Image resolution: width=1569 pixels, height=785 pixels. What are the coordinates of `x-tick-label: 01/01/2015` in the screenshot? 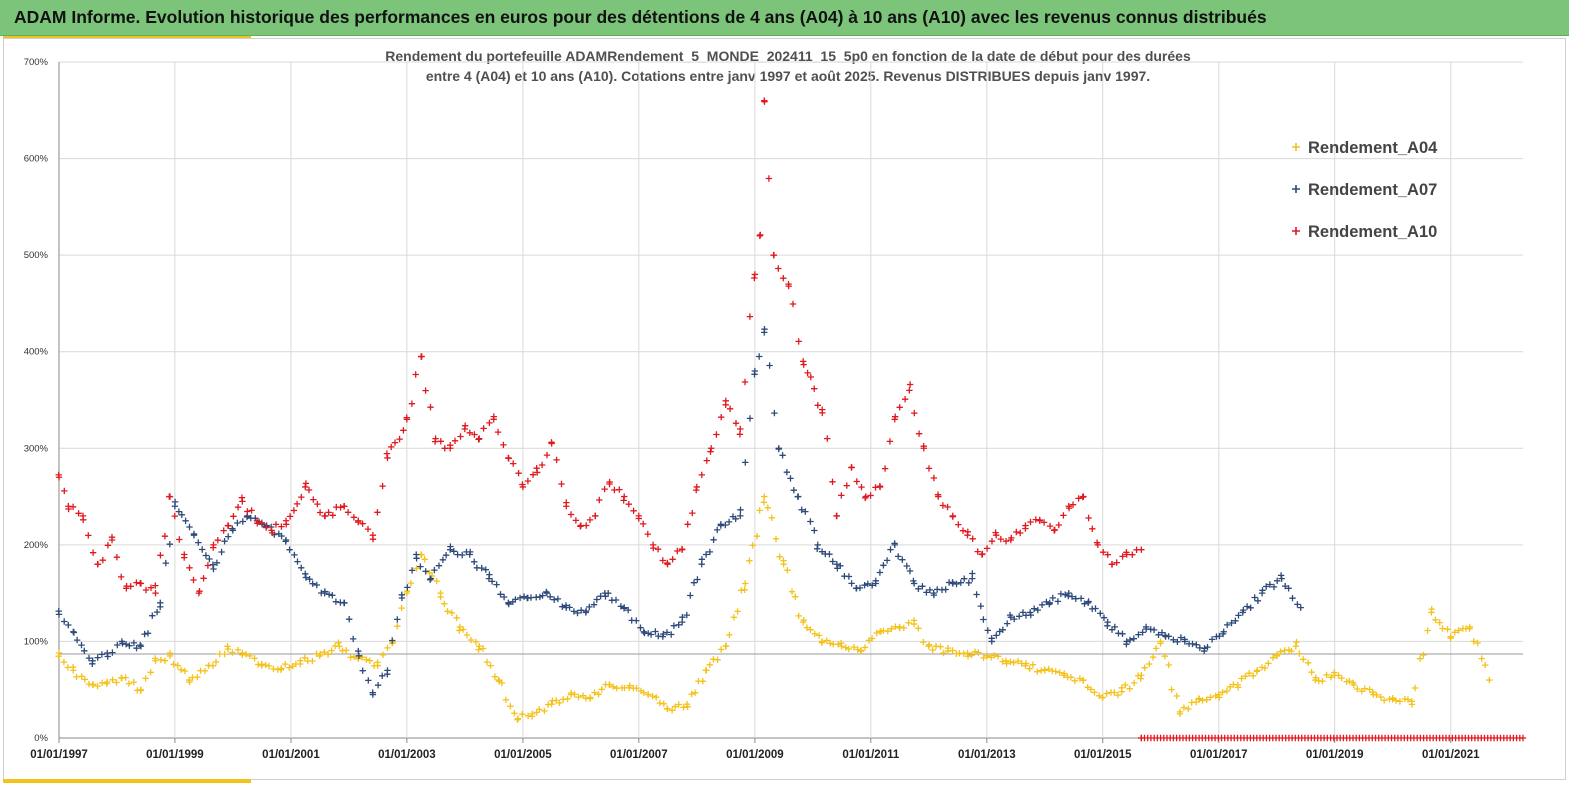 It's located at (1103, 755).